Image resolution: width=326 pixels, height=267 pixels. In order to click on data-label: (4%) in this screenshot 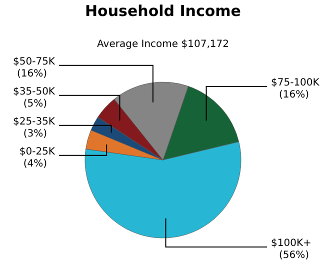, I will do `click(35, 164)`.